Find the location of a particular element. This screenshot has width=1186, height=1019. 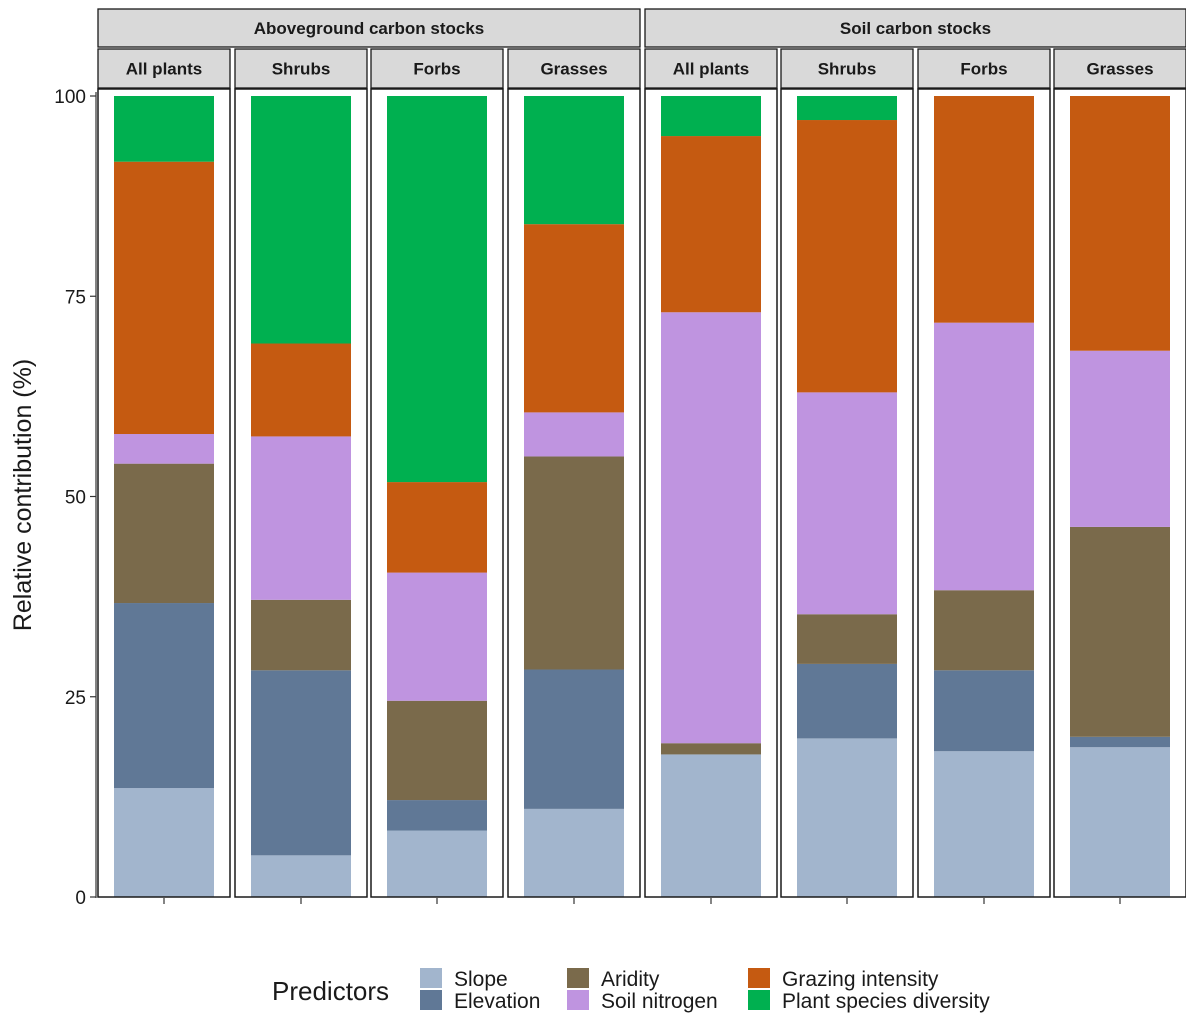

legend-title: Predictors is located at coordinates (330, 991).